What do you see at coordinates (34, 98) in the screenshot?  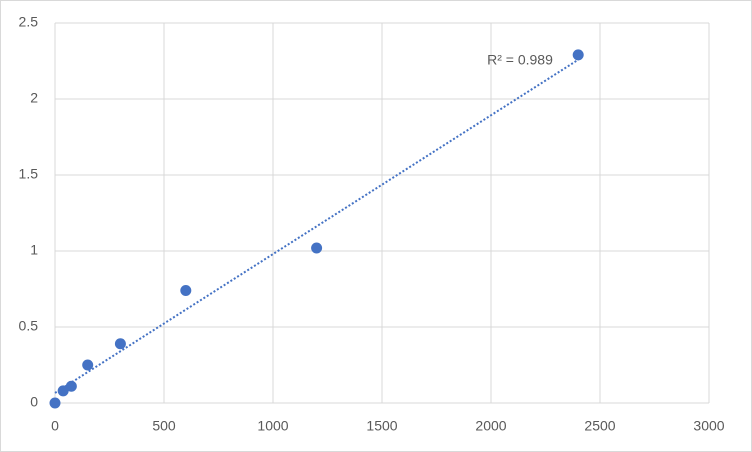 I see `y-tick-label: 2` at bounding box center [34, 98].